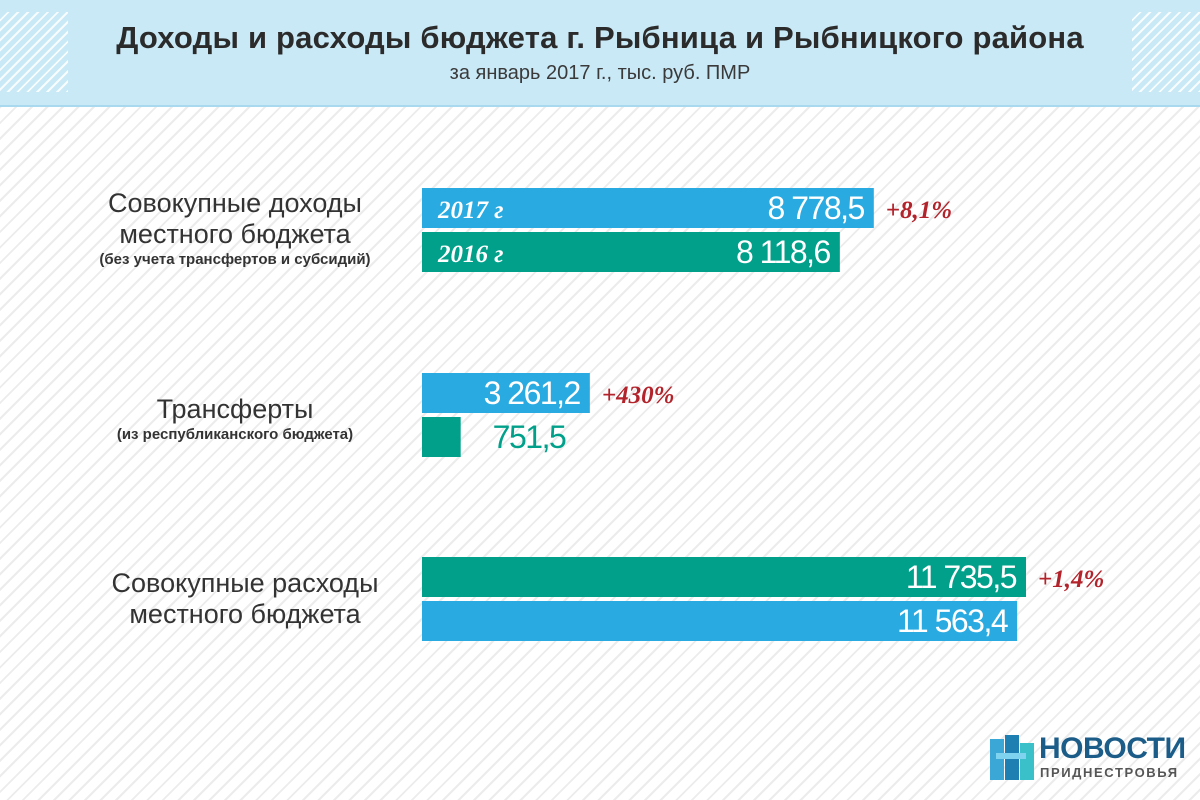  What do you see at coordinates (470, 210) in the screenshot?
I see `bar-year-label: 2017 г` at bounding box center [470, 210].